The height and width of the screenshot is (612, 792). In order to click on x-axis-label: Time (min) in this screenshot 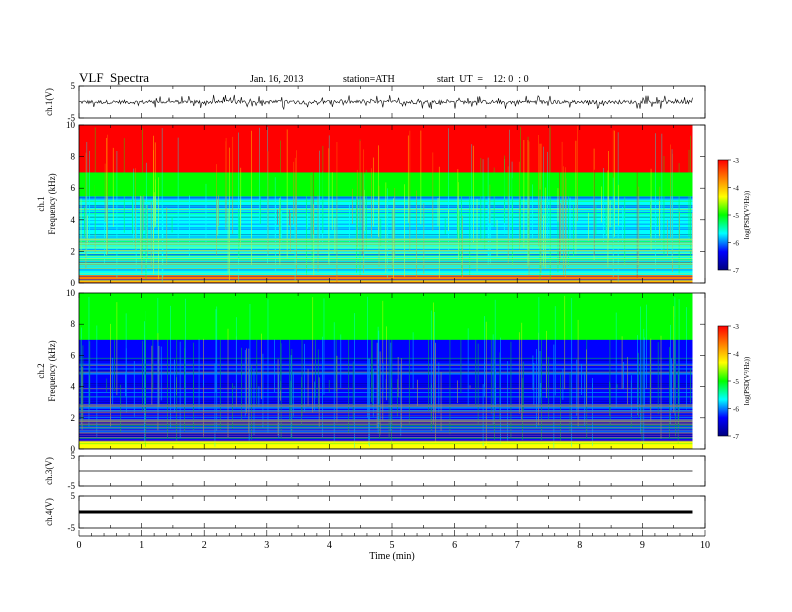, I will do `click(391, 556)`.